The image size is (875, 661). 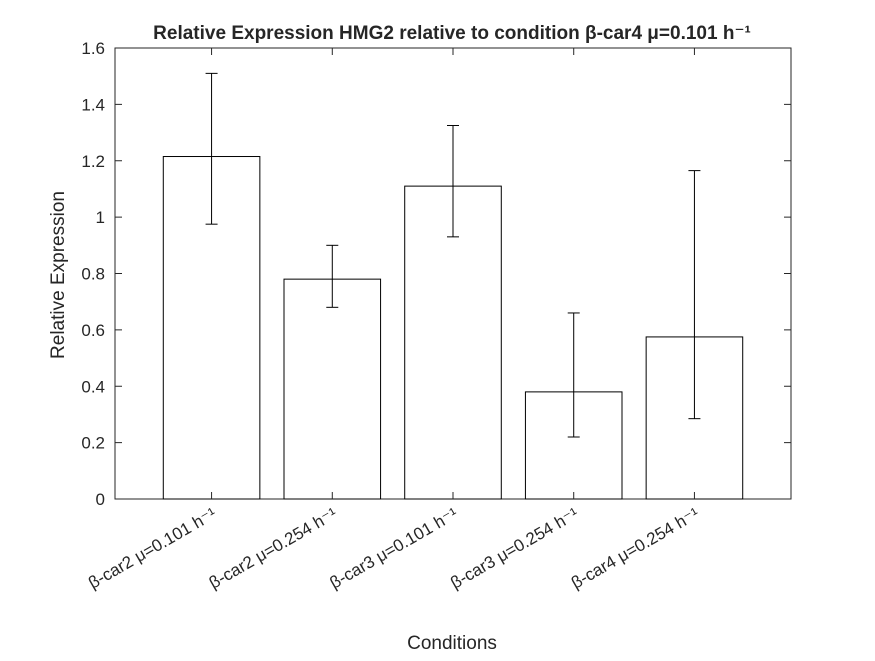 I want to click on y-tick-label: 0.2, so click(x=93, y=443).